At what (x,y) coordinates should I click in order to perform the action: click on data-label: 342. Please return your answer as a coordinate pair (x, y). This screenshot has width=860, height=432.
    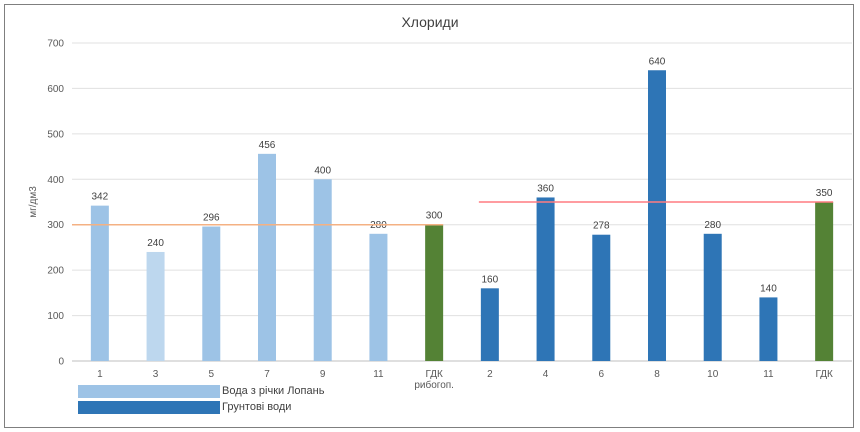
    Looking at the image, I should click on (100, 197).